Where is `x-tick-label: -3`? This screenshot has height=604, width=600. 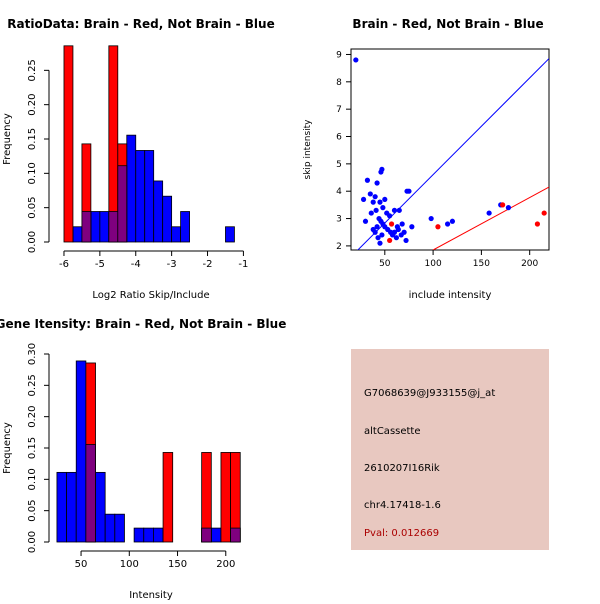
x-tick-label: -3 is located at coordinates (172, 264).